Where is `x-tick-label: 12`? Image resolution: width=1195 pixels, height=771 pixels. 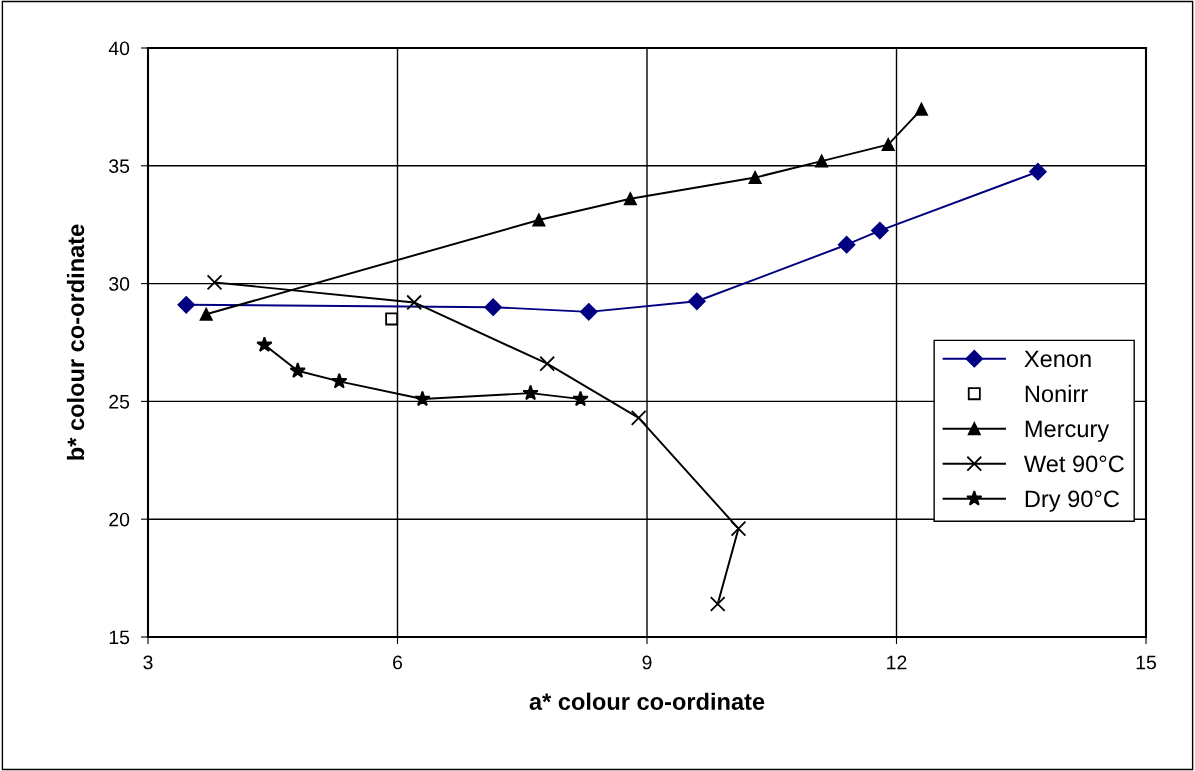
x-tick-label: 12 is located at coordinates (897, 662).